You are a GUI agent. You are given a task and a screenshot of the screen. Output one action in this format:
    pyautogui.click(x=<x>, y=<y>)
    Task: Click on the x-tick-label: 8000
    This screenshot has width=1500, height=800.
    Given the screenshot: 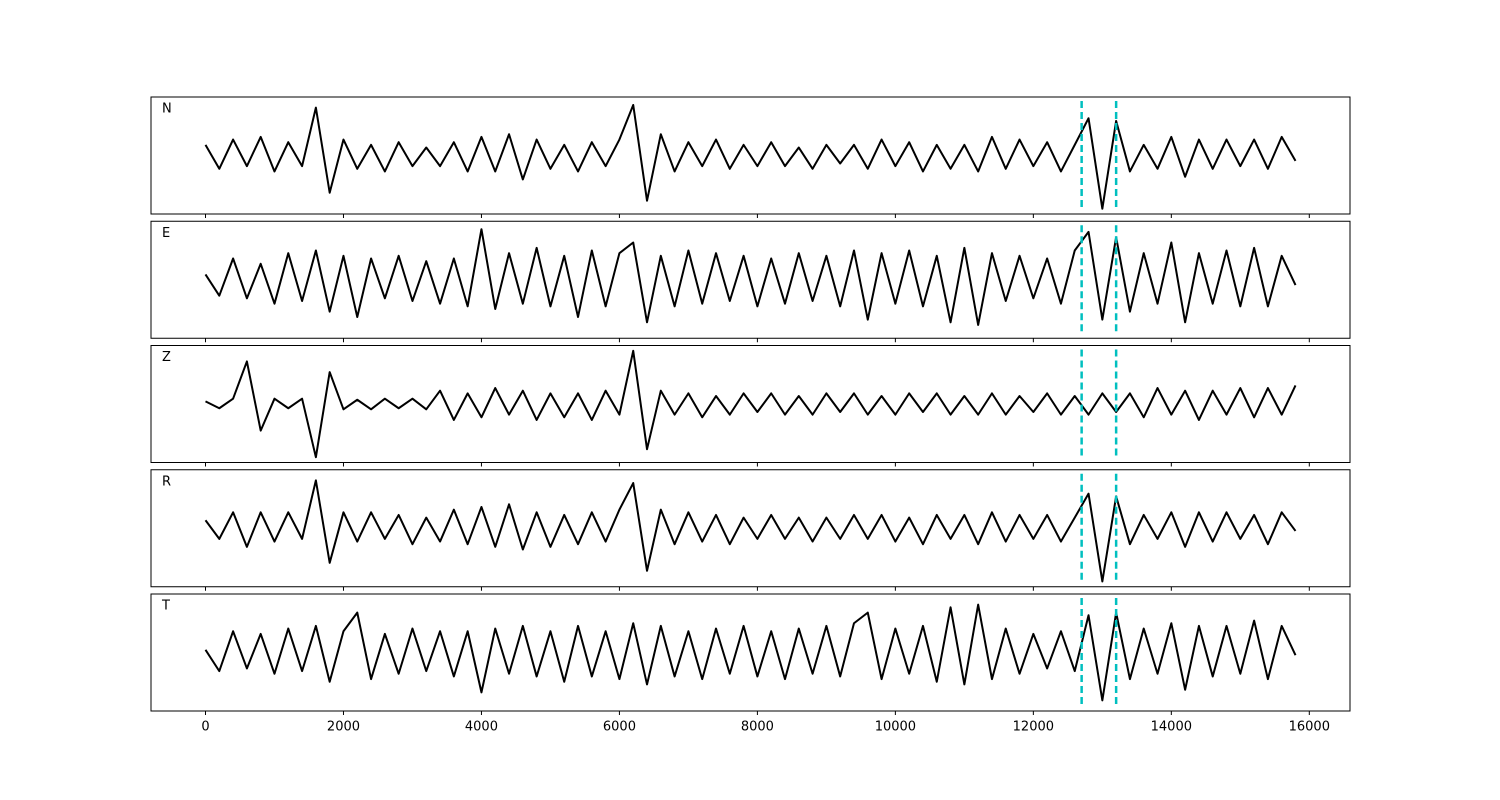 What is the action you would take?
    pyautogui.click(x=757, y=727)
    